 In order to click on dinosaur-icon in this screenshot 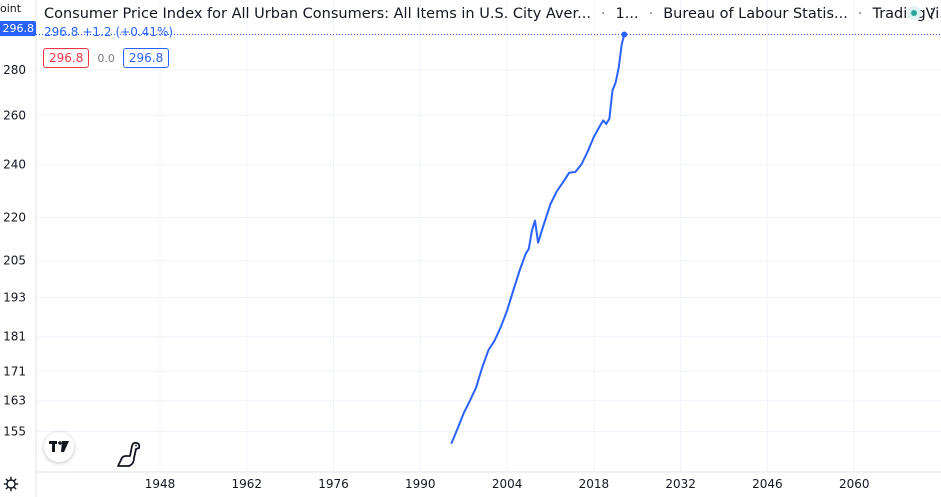, I will do `click(129, 454)`.